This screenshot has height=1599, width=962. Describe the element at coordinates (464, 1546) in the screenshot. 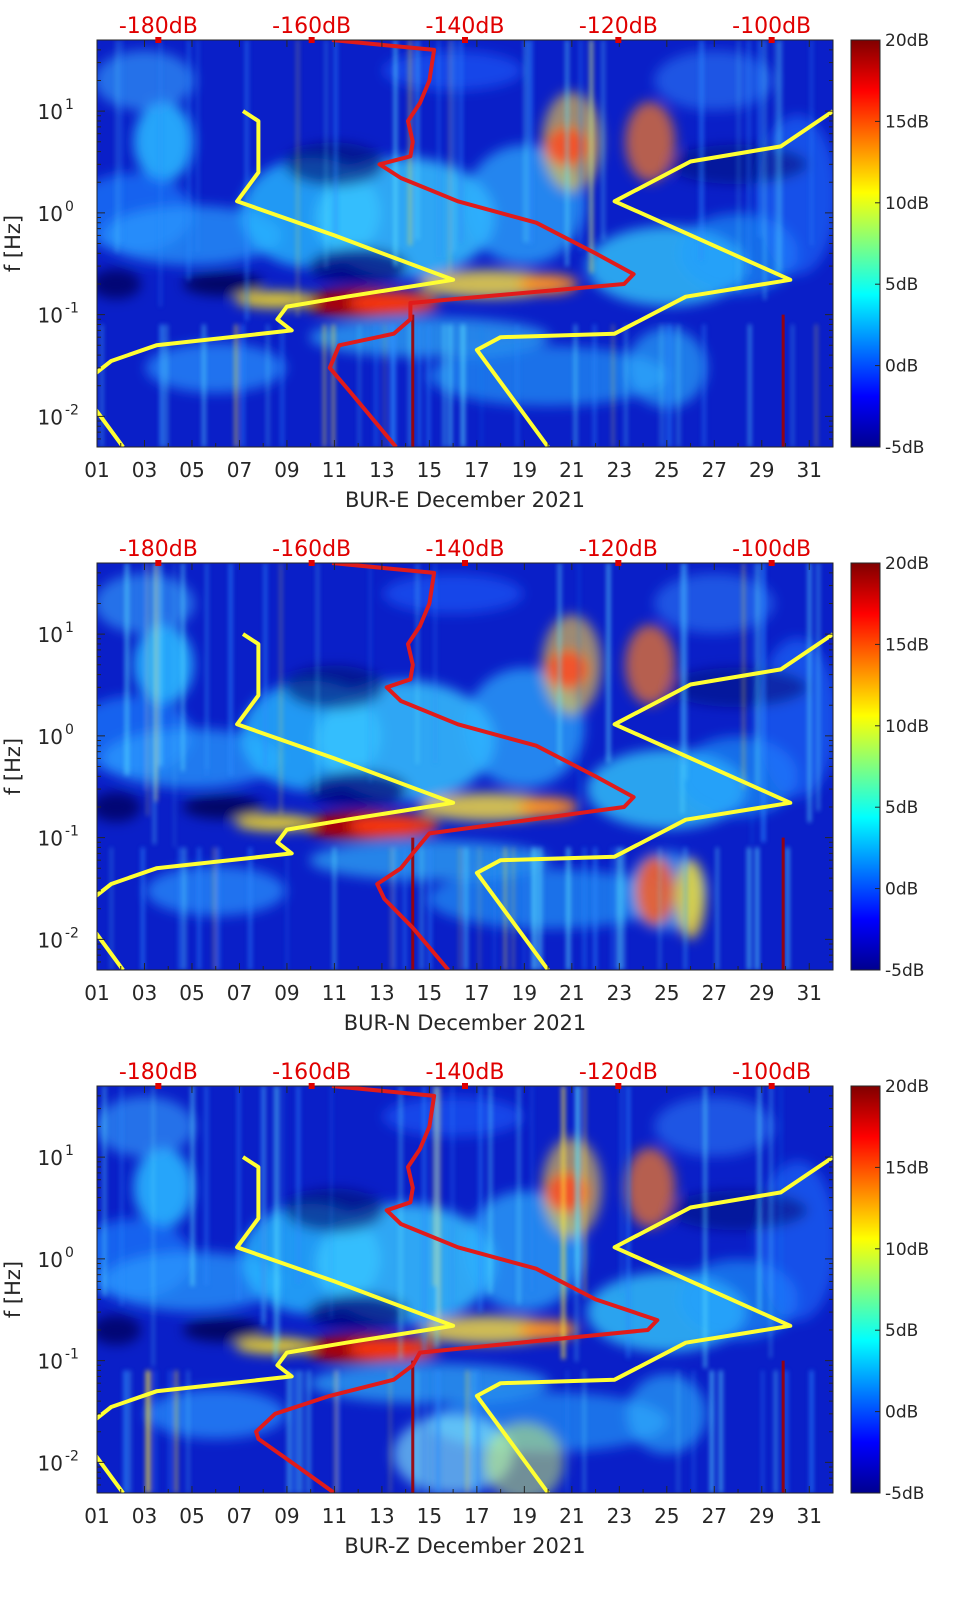

I see `x-axis-label: BUR-Z December 2021` at that location.